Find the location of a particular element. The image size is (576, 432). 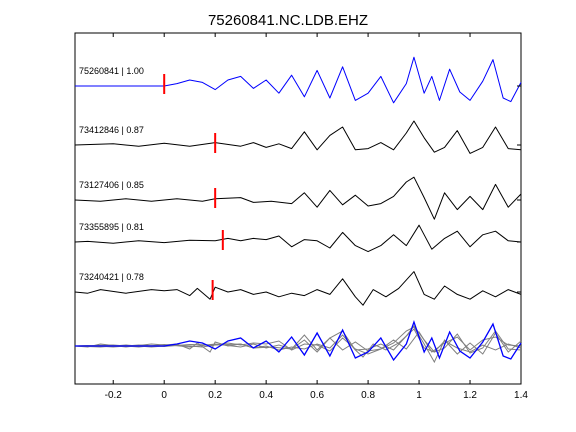

x-tick-label: 0.6 is located at coordinates (317, 395).